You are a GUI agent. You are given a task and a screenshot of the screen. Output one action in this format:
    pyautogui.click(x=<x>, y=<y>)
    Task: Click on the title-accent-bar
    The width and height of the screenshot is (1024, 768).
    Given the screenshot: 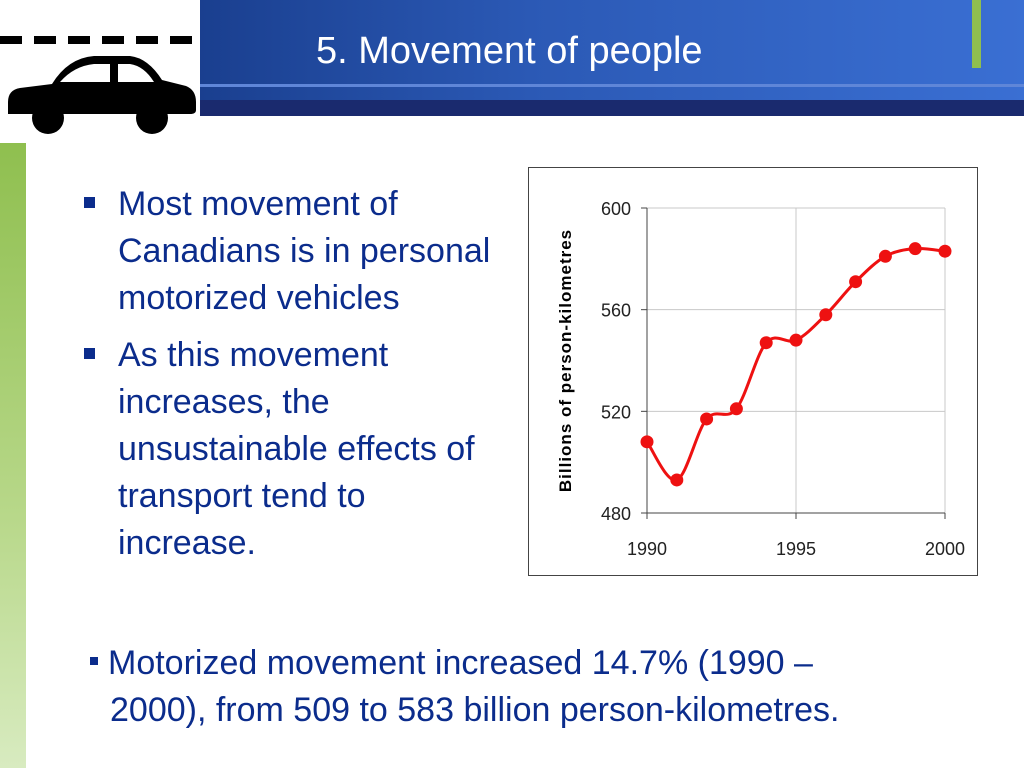 What is the action you would take?
    pyautogui.click(x=976, y=34)
    